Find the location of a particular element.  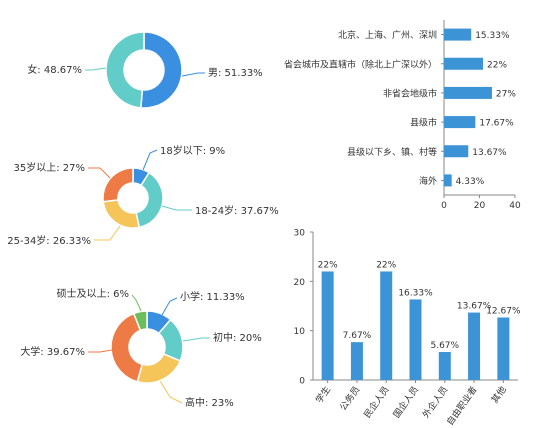

category-label-2: 公务员 is located at coordinates (349, 398).